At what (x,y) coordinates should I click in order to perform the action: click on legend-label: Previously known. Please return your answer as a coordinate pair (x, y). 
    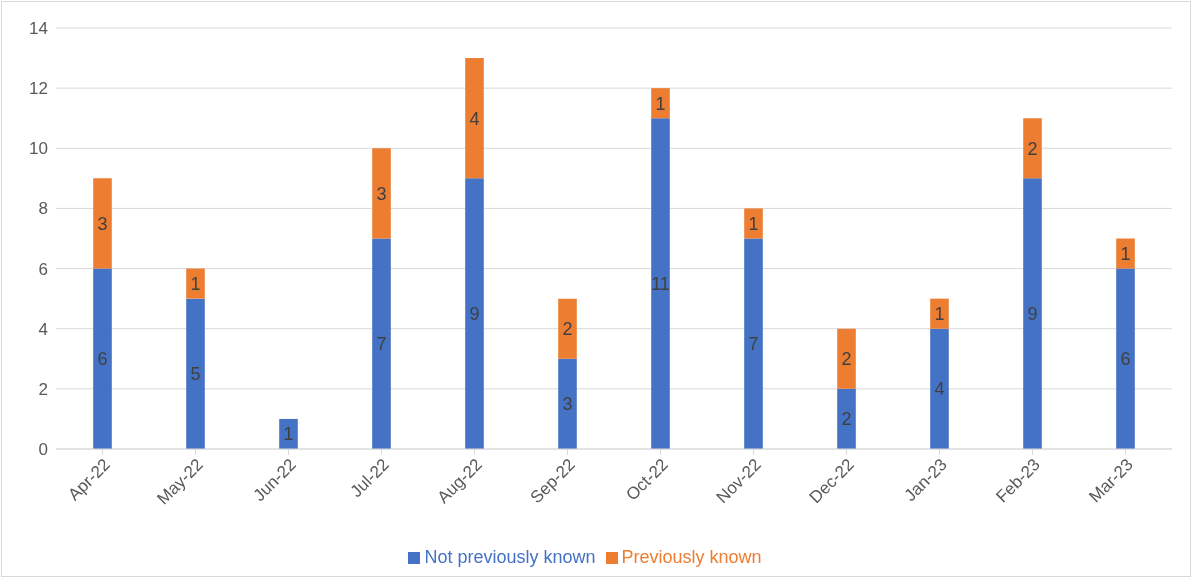
    Looking at the image, I should click on (691, 557).